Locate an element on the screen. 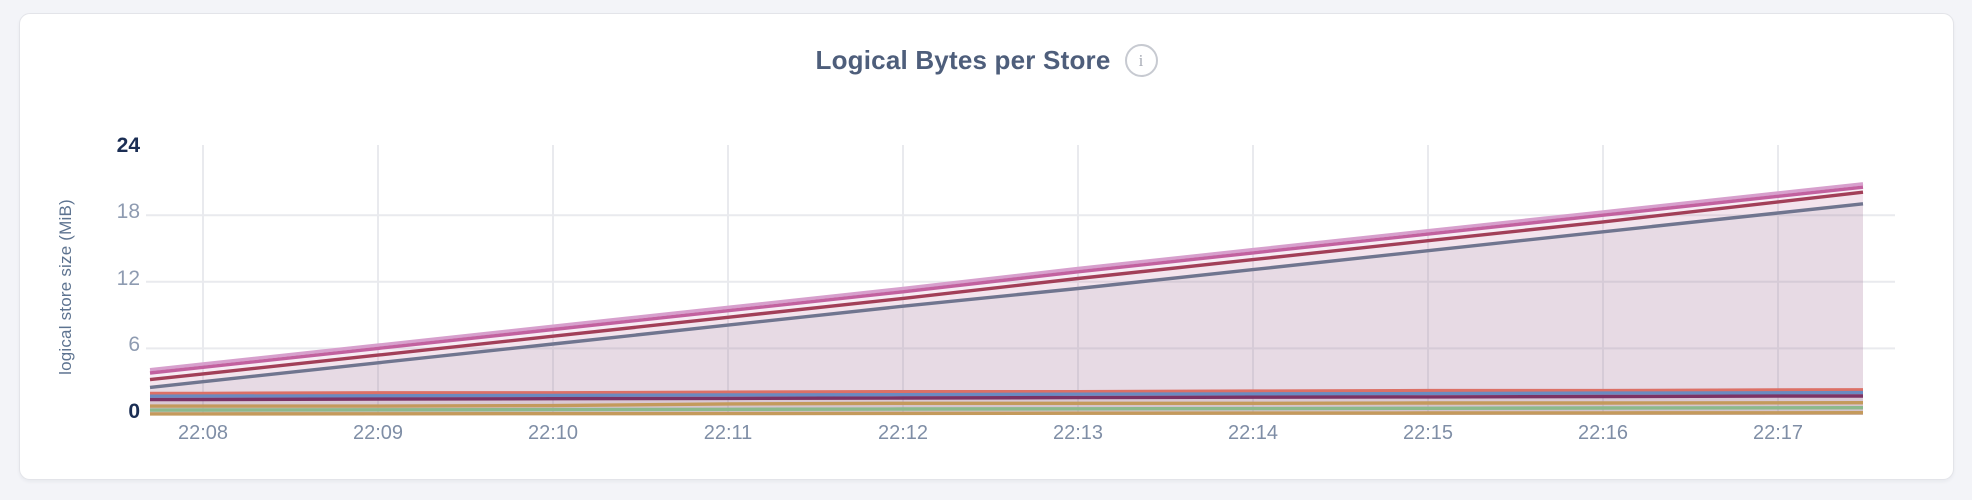  x-tick-label: 22:12 is located at coordinates (903, 433).